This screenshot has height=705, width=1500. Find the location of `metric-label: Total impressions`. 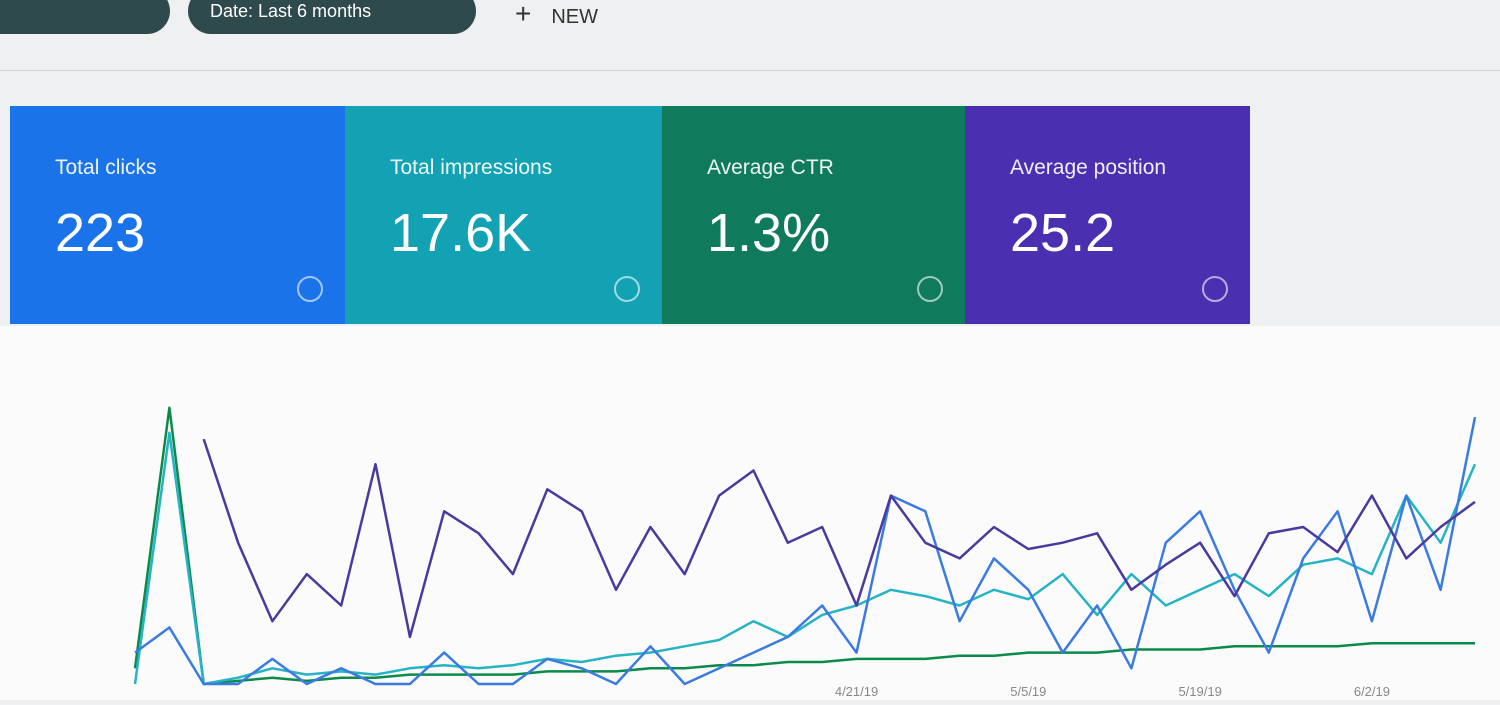

metric-label: Total impressions is located at coordinates (471, 167).